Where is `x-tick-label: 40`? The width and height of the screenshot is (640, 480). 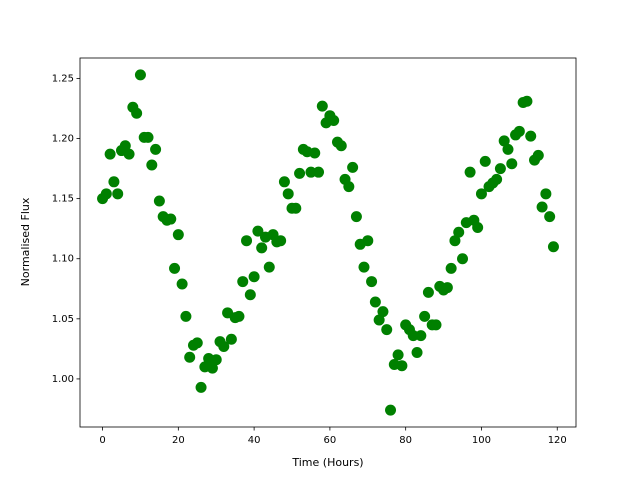
x-tick-label: 40 is located at coordinates (254, 440).